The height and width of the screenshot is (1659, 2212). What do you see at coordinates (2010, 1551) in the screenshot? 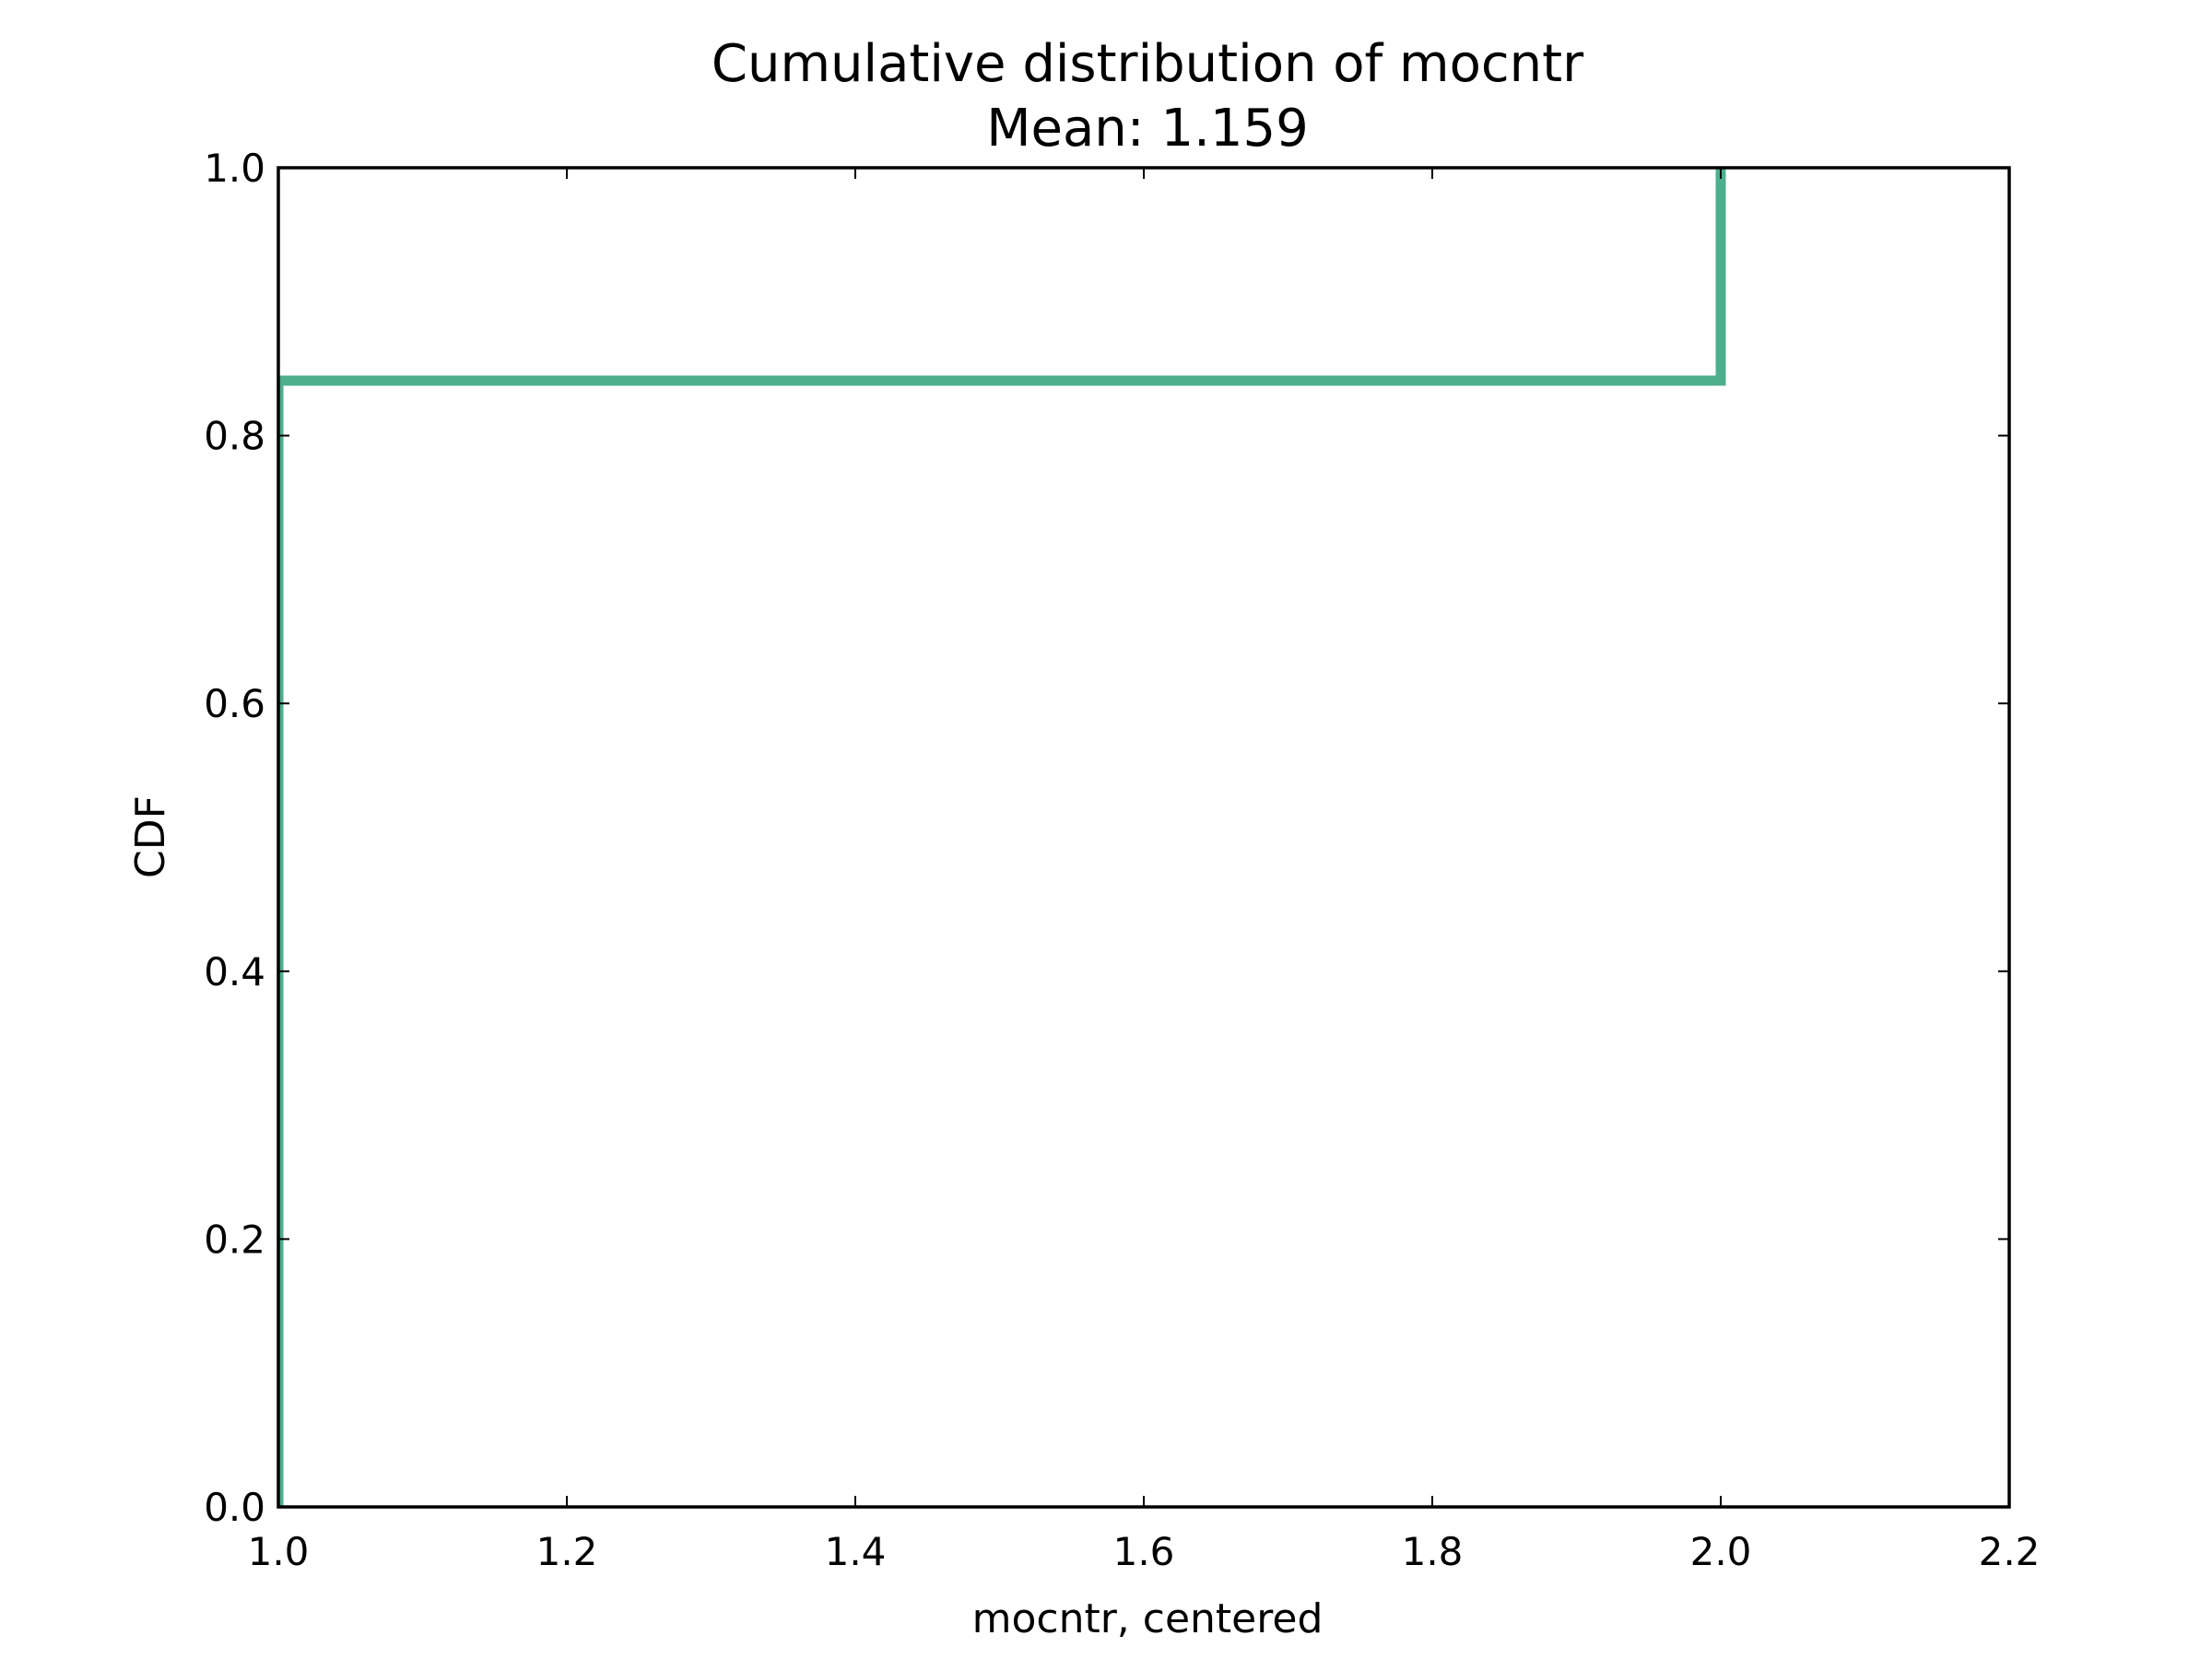
I see `x-tick-label: 2.2` at bounding box center [2010, 1551].